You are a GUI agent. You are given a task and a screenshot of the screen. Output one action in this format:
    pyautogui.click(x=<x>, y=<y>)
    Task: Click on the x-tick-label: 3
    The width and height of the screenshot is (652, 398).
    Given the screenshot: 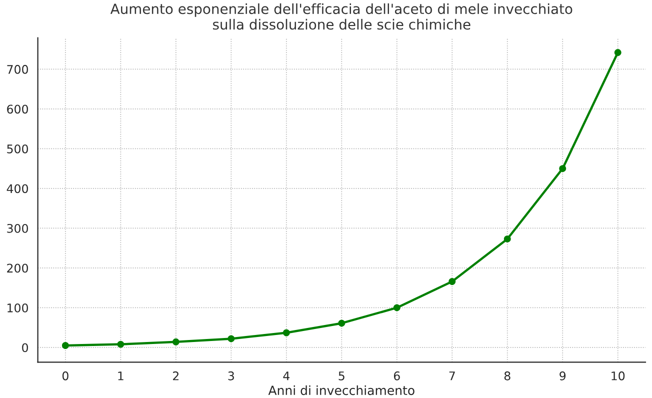 What is the action you would take?
    pyautogui.click(x=231, y=375)
    